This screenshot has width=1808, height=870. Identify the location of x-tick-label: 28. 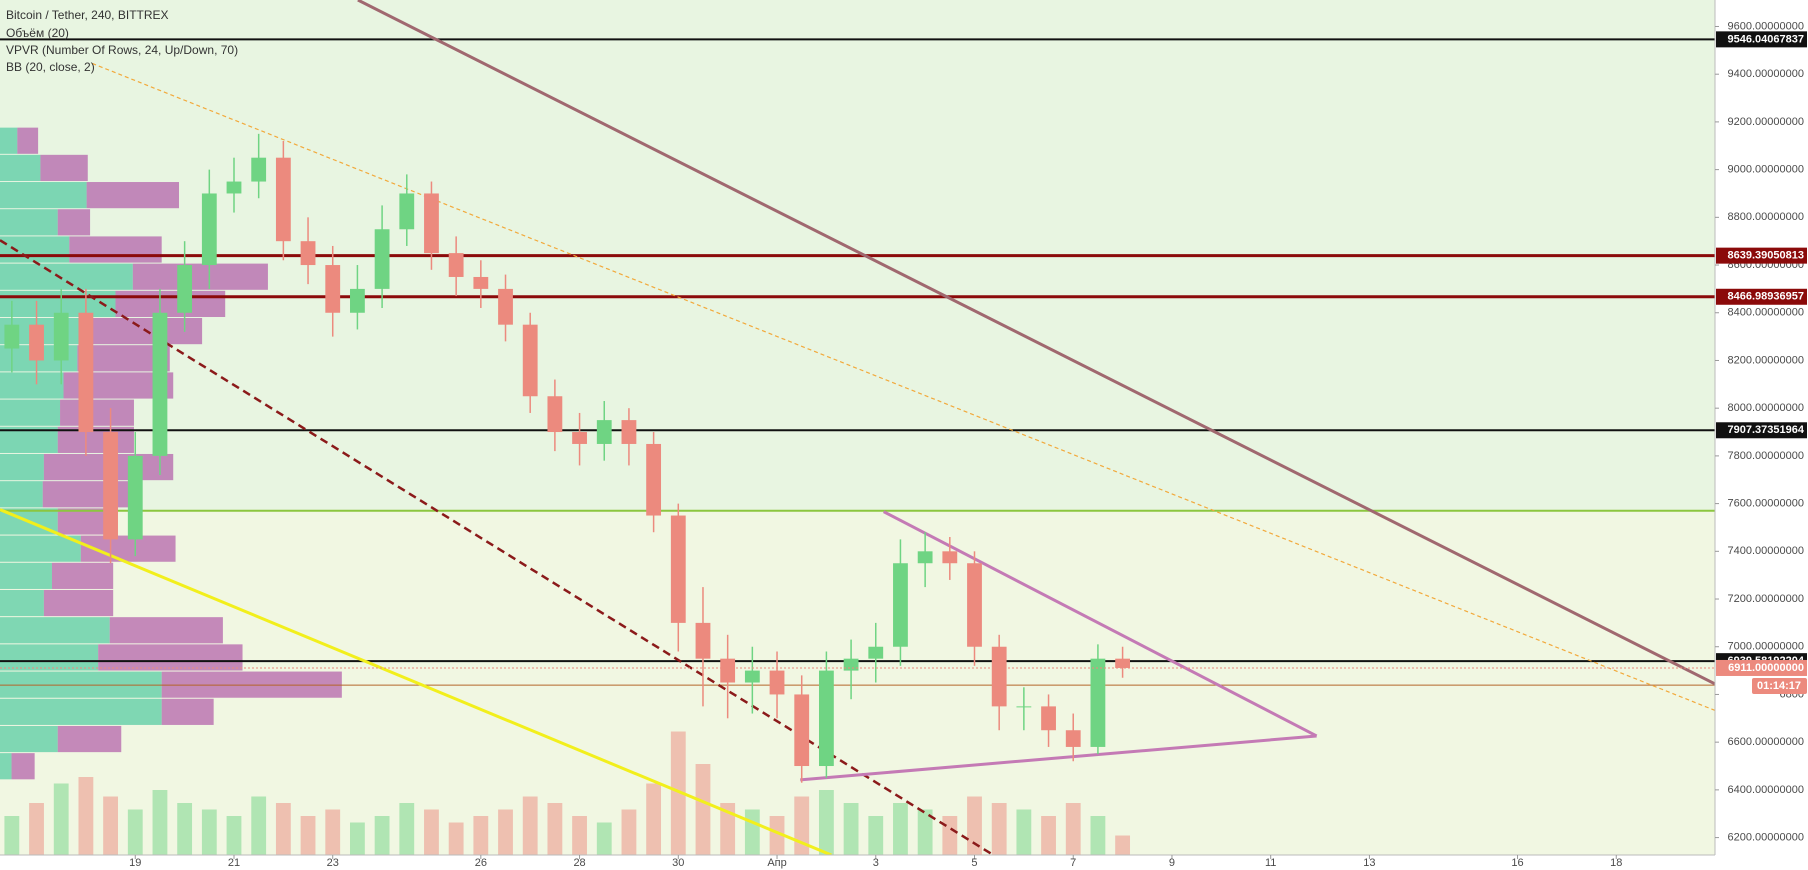
(579, 863).